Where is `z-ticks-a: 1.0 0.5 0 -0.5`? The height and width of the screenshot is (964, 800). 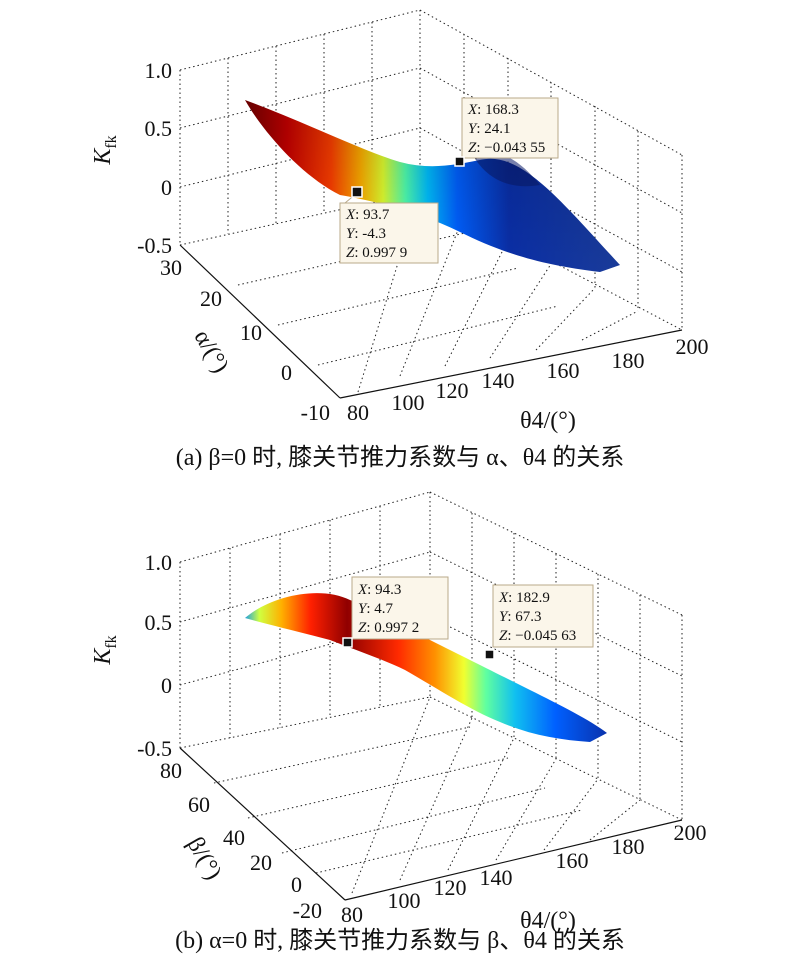
z-ticks-a: 1.0 0.5 0 -0.5 is located at coordinates (154, 158).